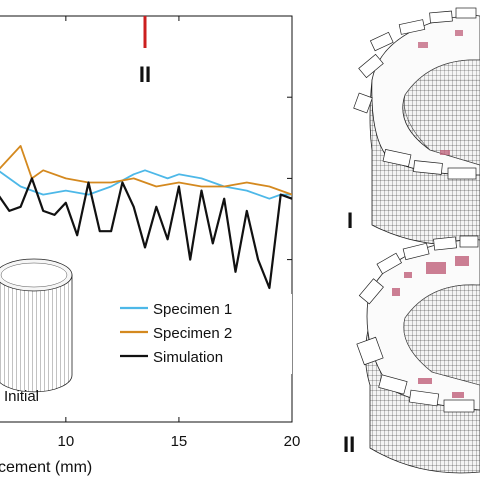 The width and height of the screenshot is (480, 480). Describe the element at coordinates (46, 467) in the screenshot. I see `x-axis-label: cement (mm)` at that location.